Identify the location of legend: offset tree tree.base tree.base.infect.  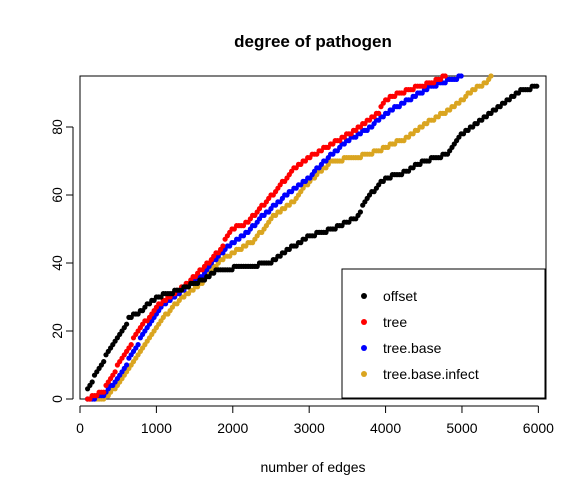
(443, 333).